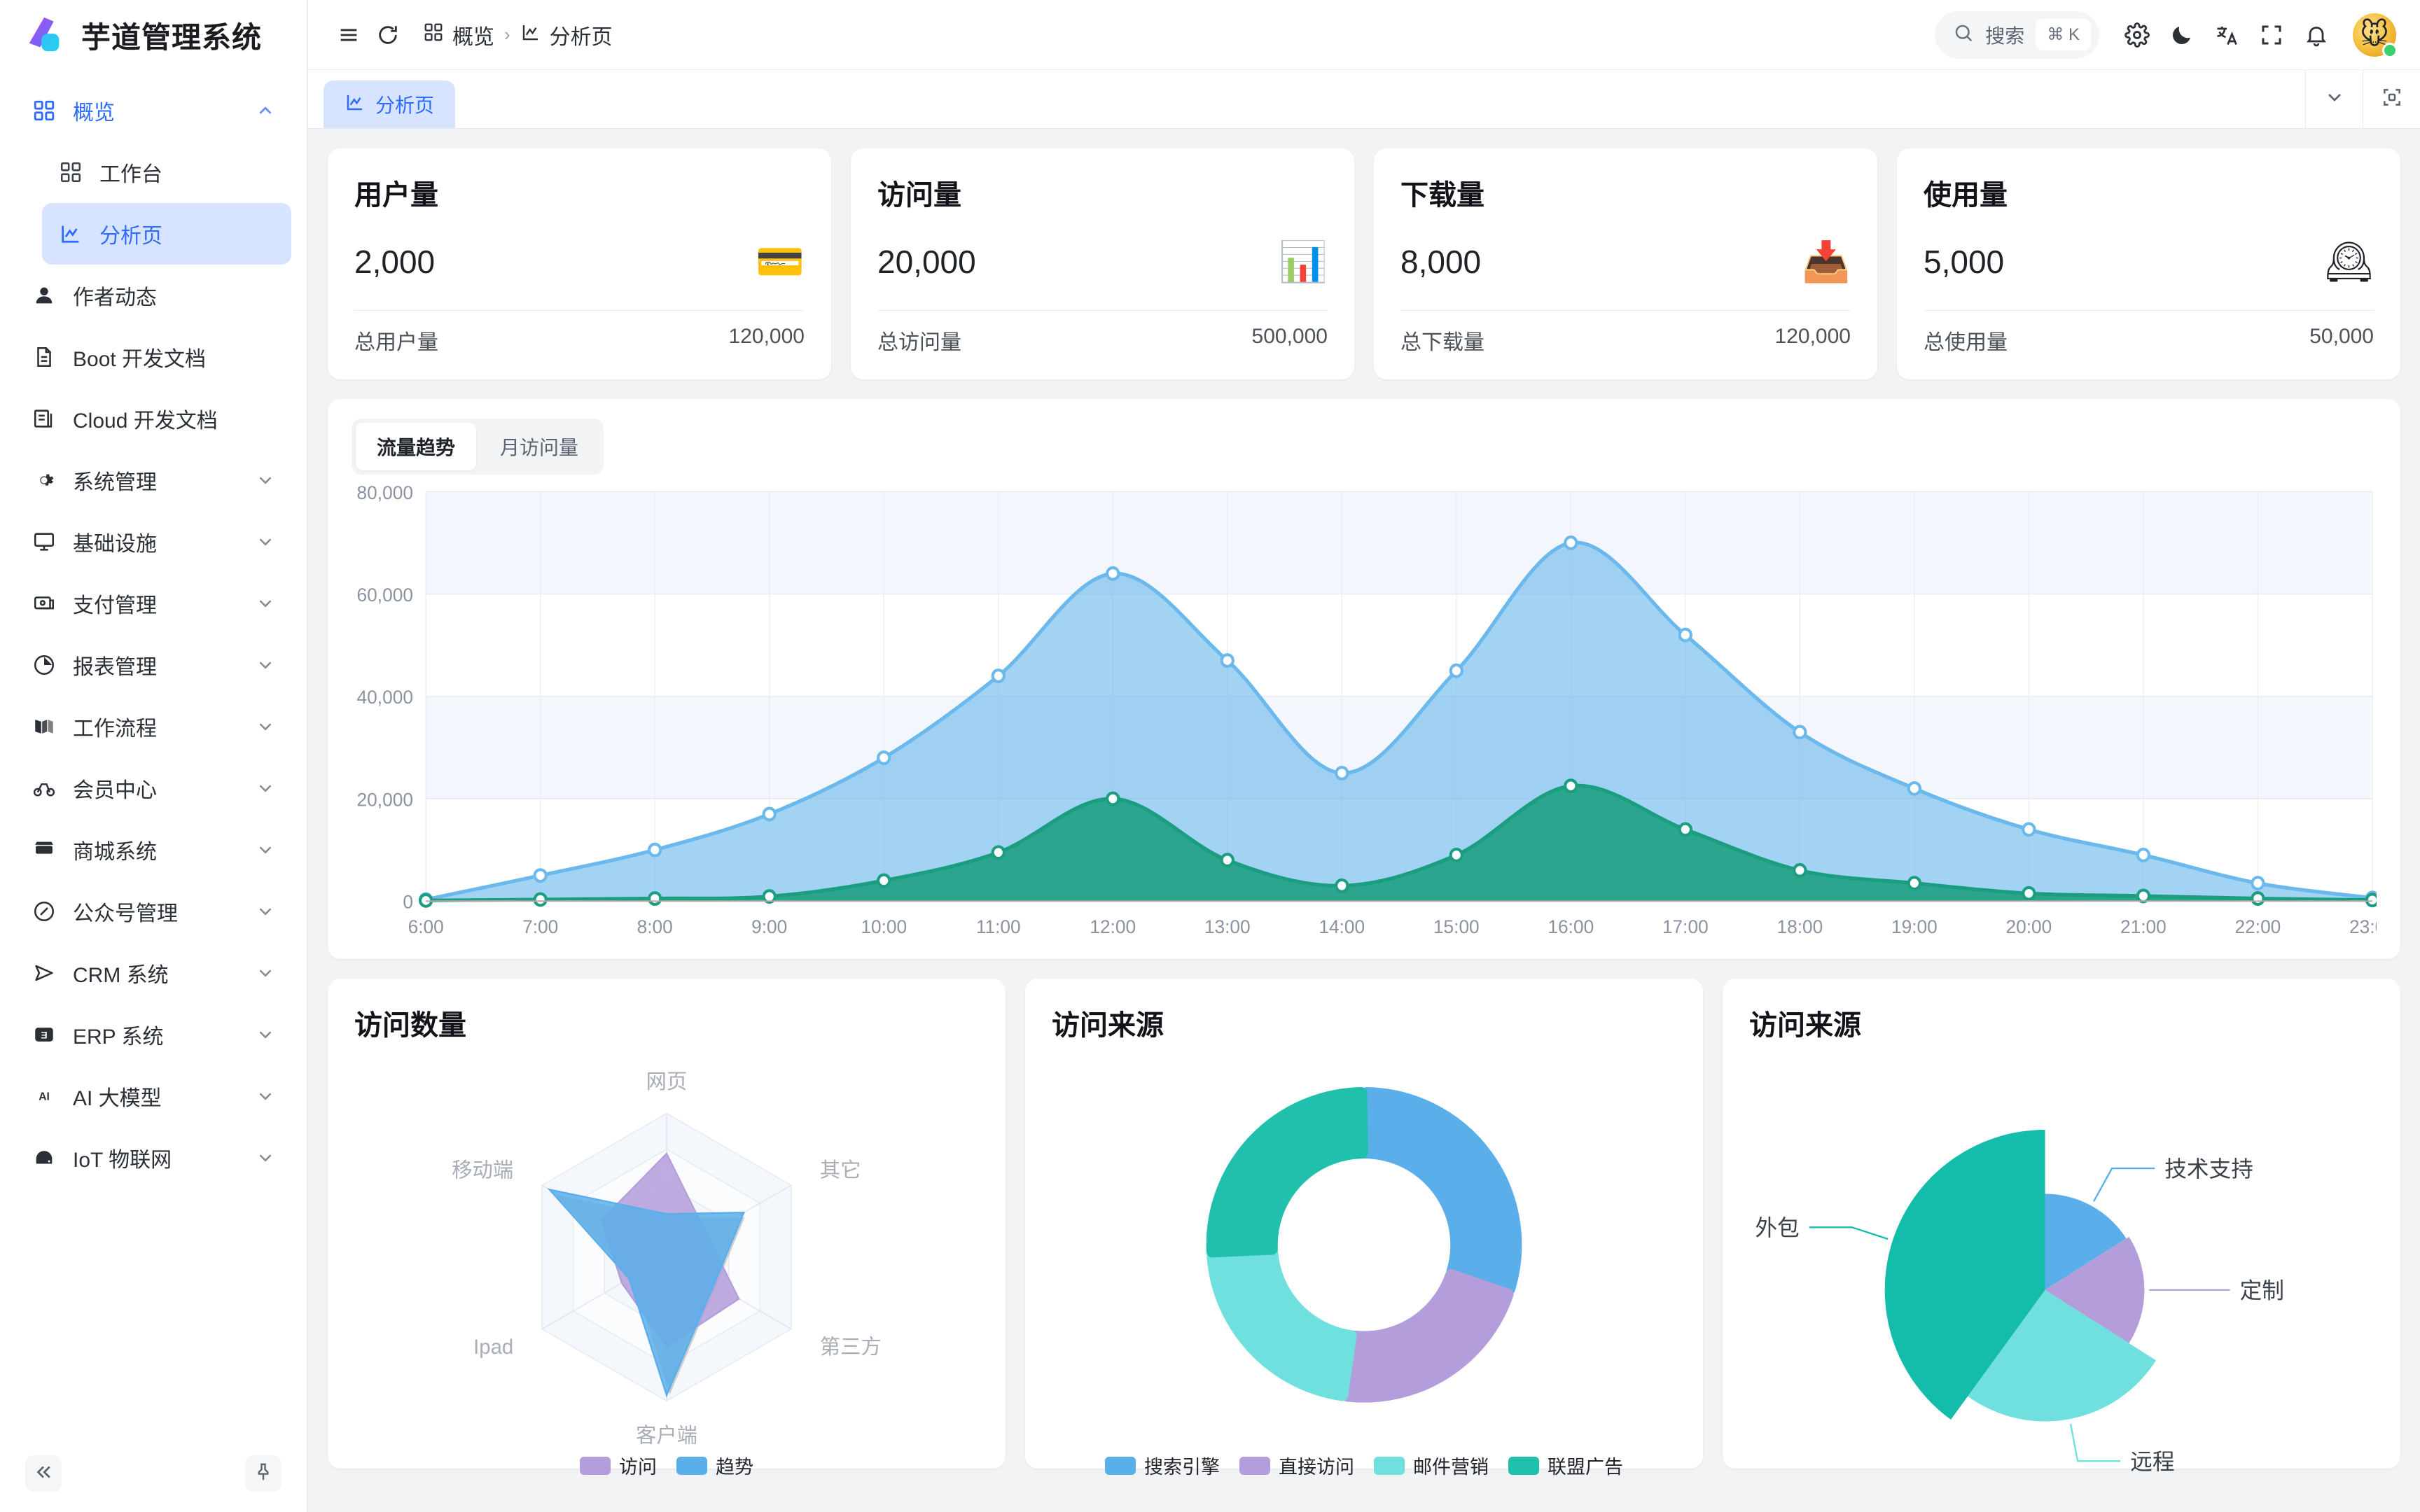  Describe the element at coordinates (539, 447) in the screenshot. I see `trend-tab-monthly: 月访问量` at that location.